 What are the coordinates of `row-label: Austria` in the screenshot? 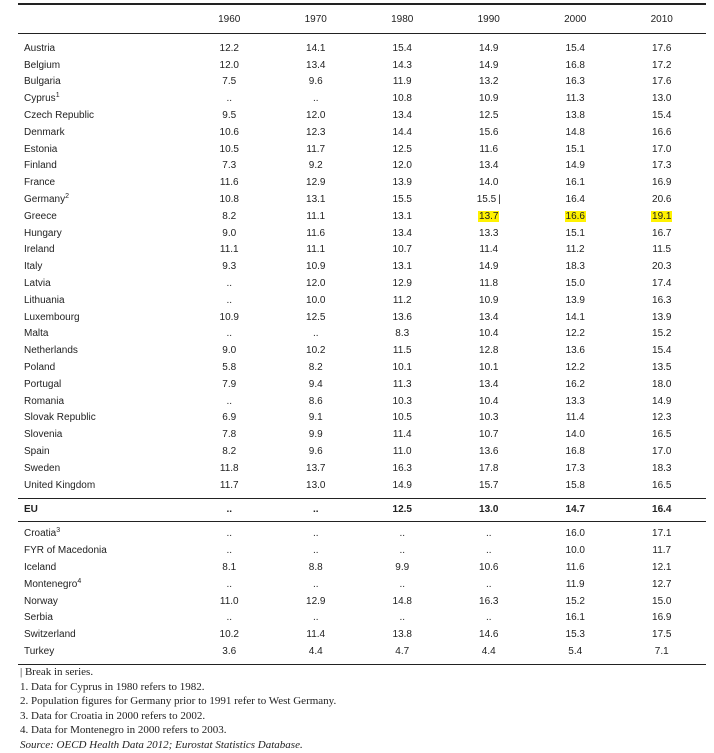 It's located at (40, 48).